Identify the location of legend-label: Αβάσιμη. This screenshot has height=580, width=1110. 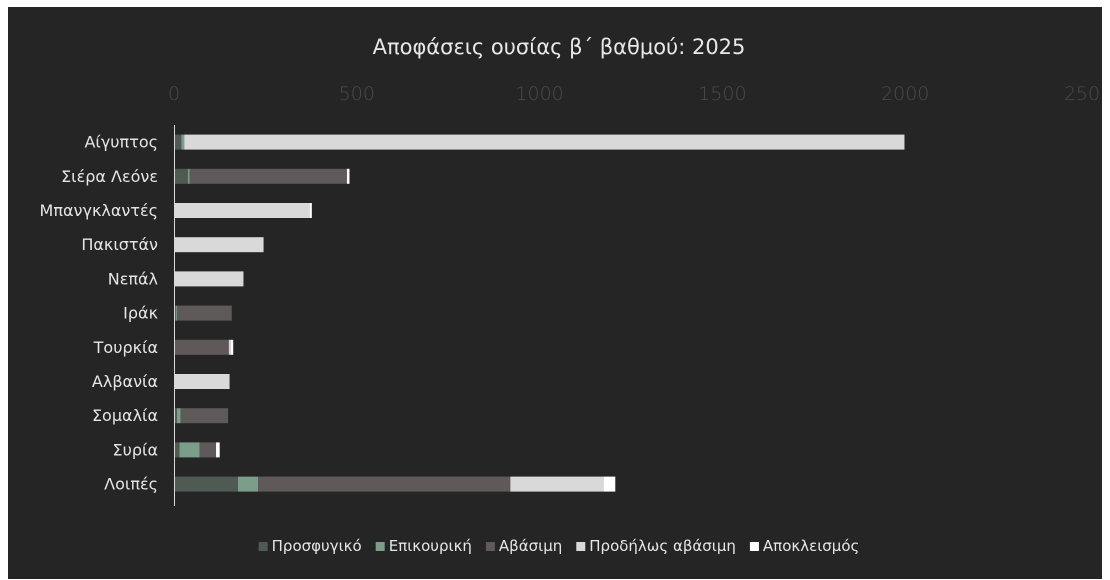
(530, 546).